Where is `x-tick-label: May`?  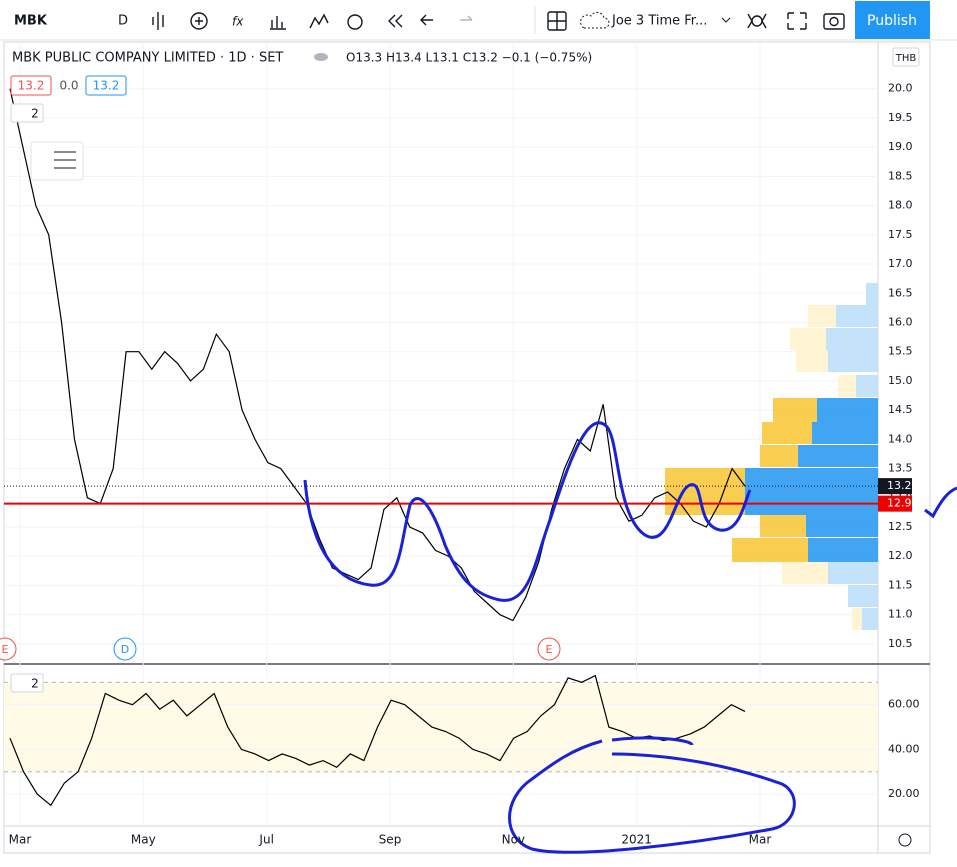 x-tick-label: May is located at coordinates (143, 840).